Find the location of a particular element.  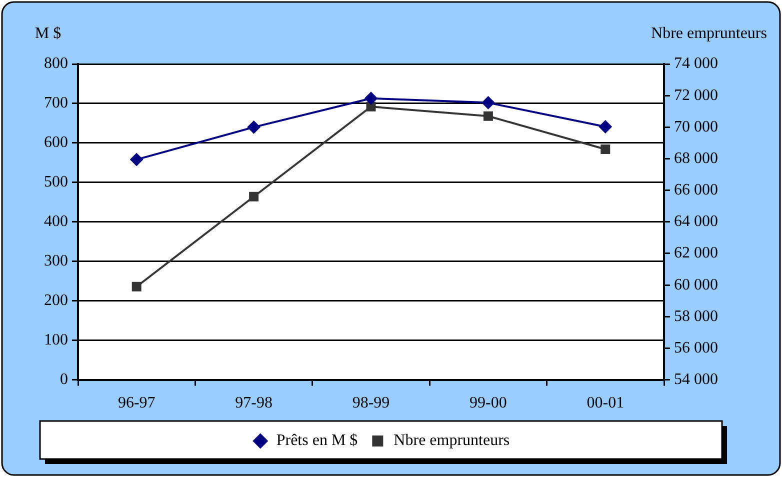

y-tick-label: 100 is located at coordinates (56, 340).